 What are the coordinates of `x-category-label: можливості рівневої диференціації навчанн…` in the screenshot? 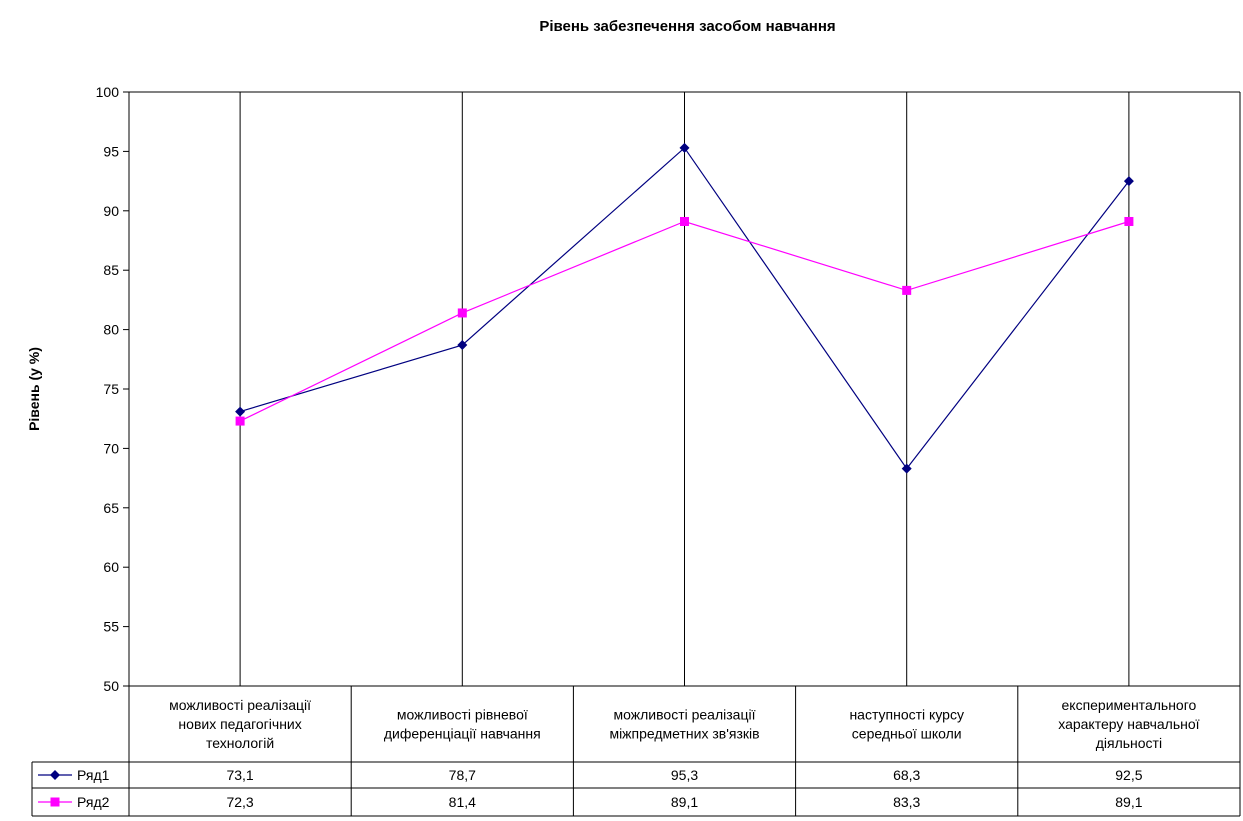 It's located at (462, 724).